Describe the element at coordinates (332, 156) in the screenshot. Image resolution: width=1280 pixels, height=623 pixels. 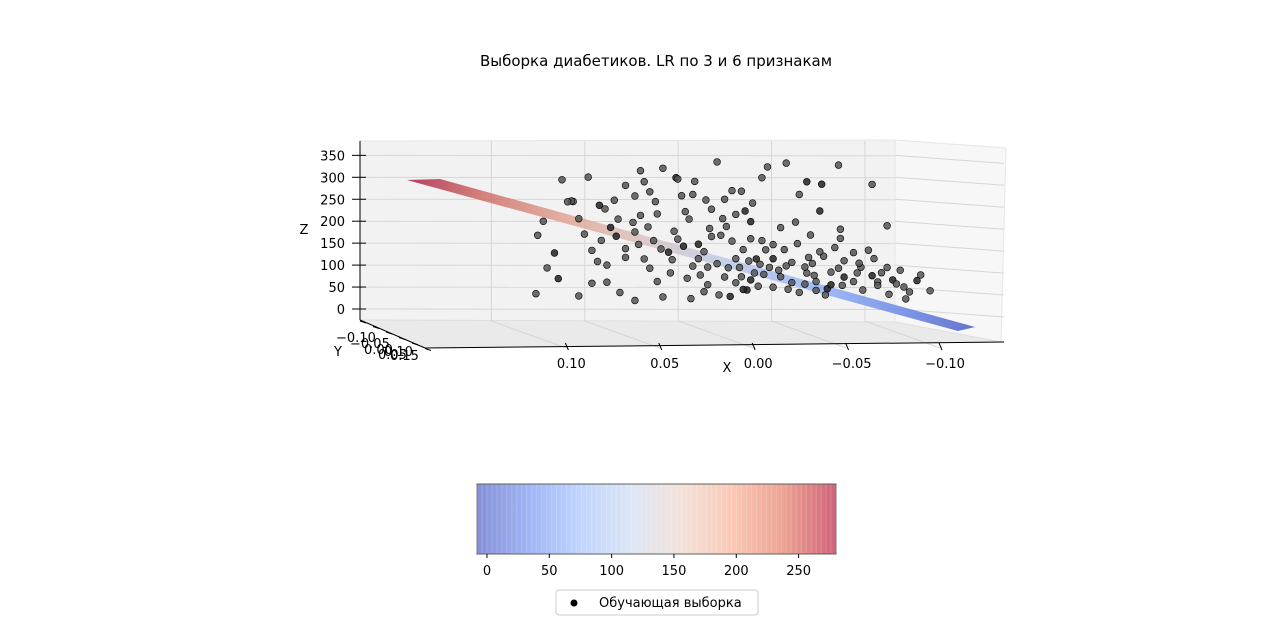
I see `z-tick-label: 350` at that location.